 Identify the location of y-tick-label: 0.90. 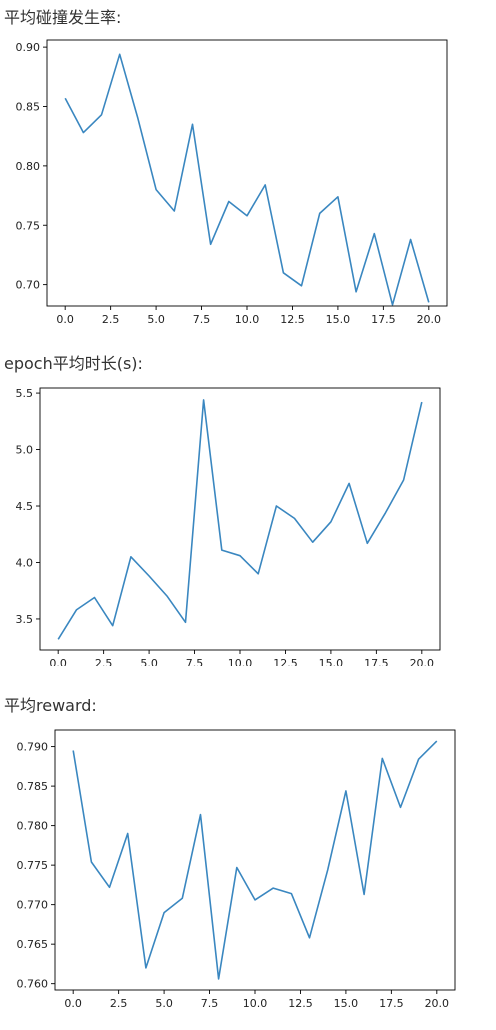
(28, 47).